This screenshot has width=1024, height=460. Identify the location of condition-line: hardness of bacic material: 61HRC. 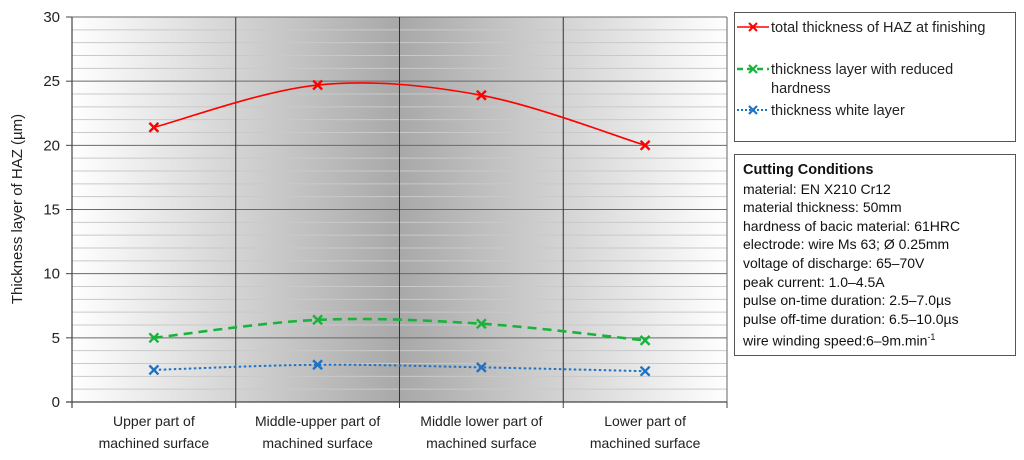
(852, 225).